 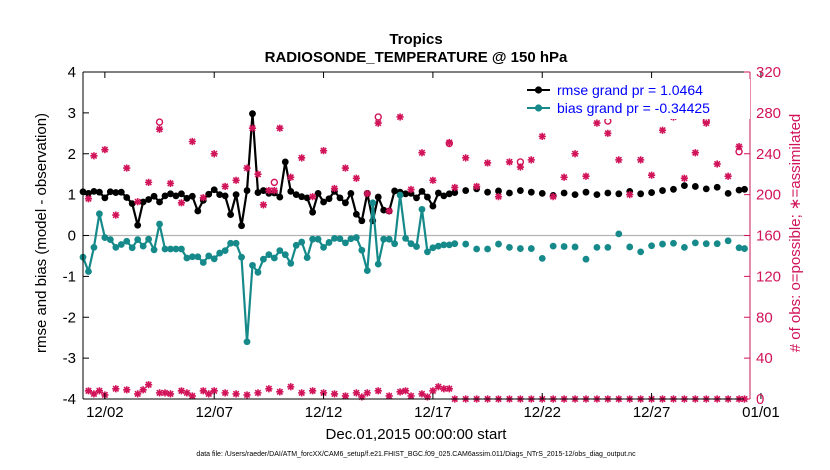 I want to click on legend-rmse-label: rmse grand pr = 1.0464, so click(x=630, y=90).